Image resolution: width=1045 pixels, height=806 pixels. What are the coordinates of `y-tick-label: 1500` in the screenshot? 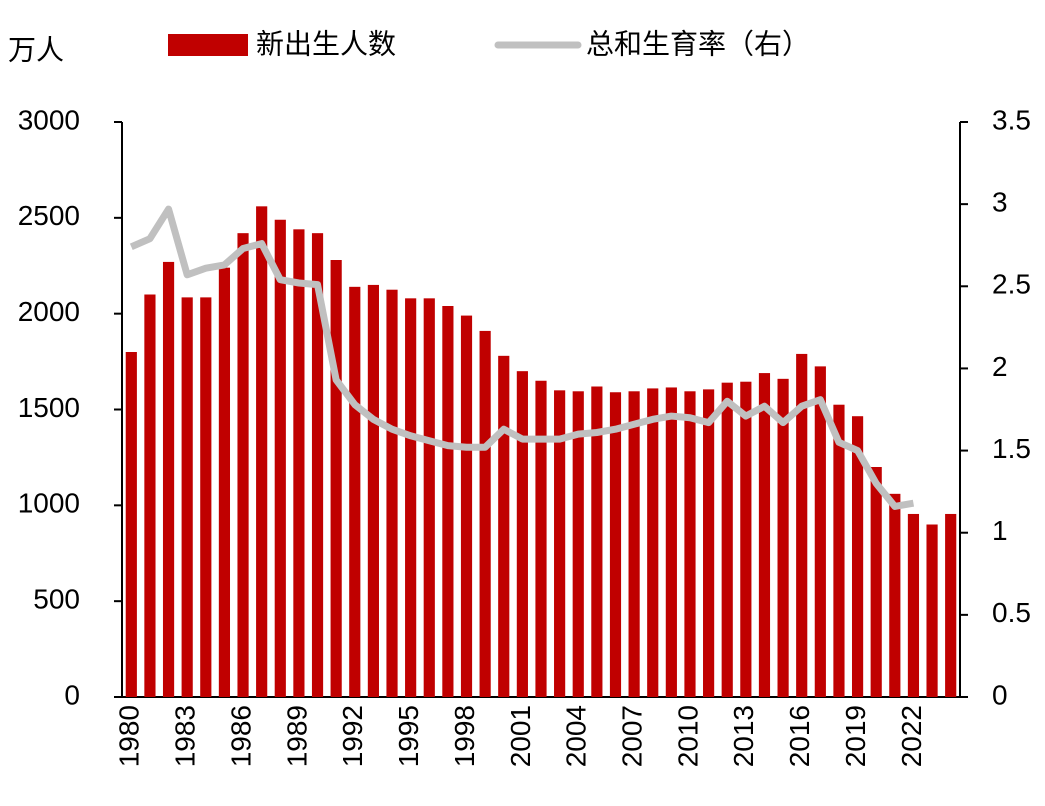 It's located at (49, 407).